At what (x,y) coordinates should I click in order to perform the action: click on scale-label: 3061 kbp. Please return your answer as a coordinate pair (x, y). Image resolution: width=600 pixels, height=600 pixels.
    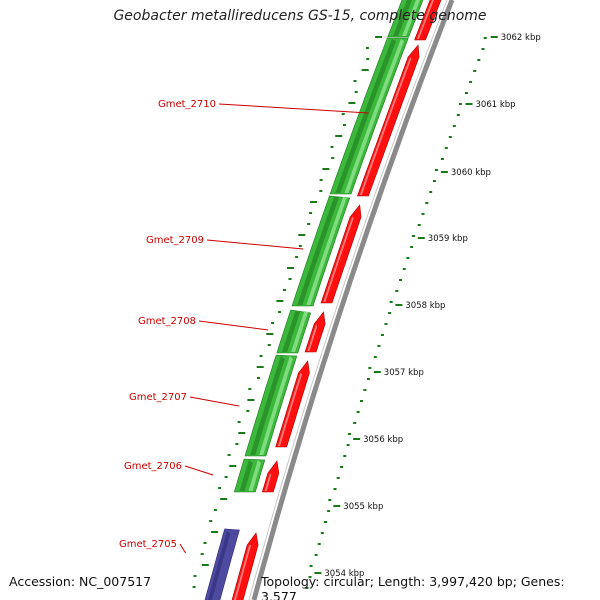
    Looking at the image, I should click on (496, 105).